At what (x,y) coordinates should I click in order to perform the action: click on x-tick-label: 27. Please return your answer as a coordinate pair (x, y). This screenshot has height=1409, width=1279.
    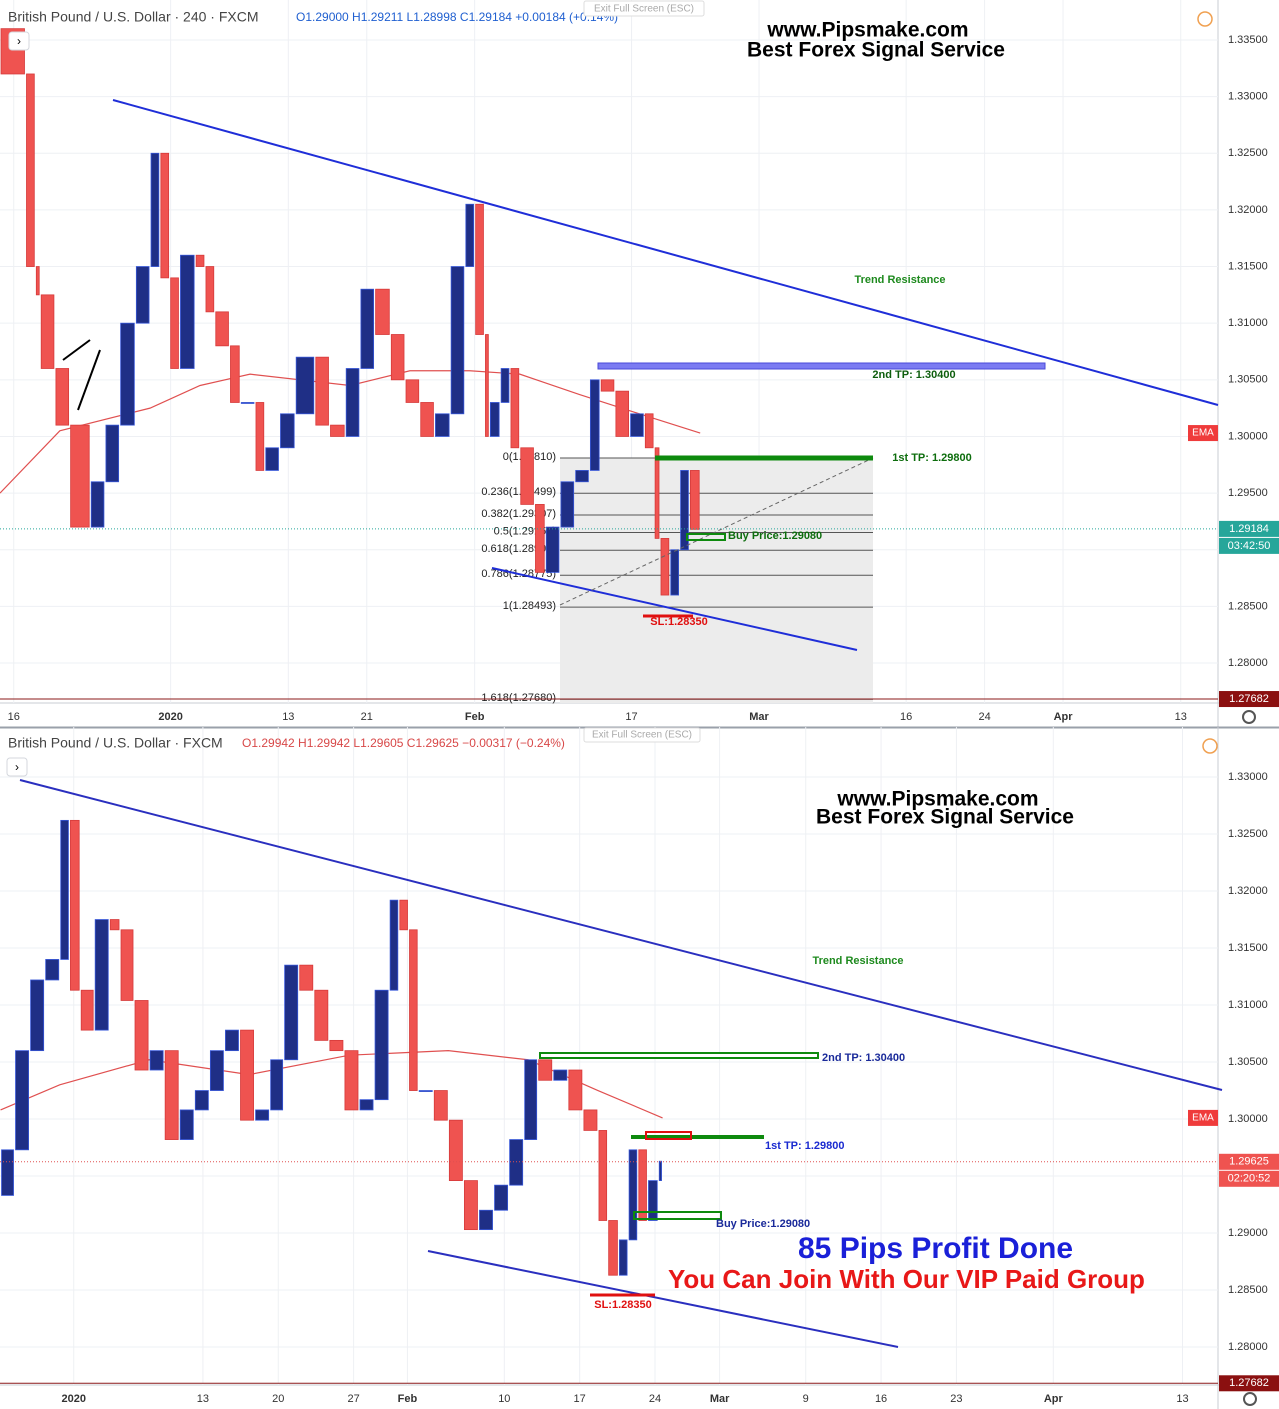
    Looking at the image, I should click on (353, 1399).